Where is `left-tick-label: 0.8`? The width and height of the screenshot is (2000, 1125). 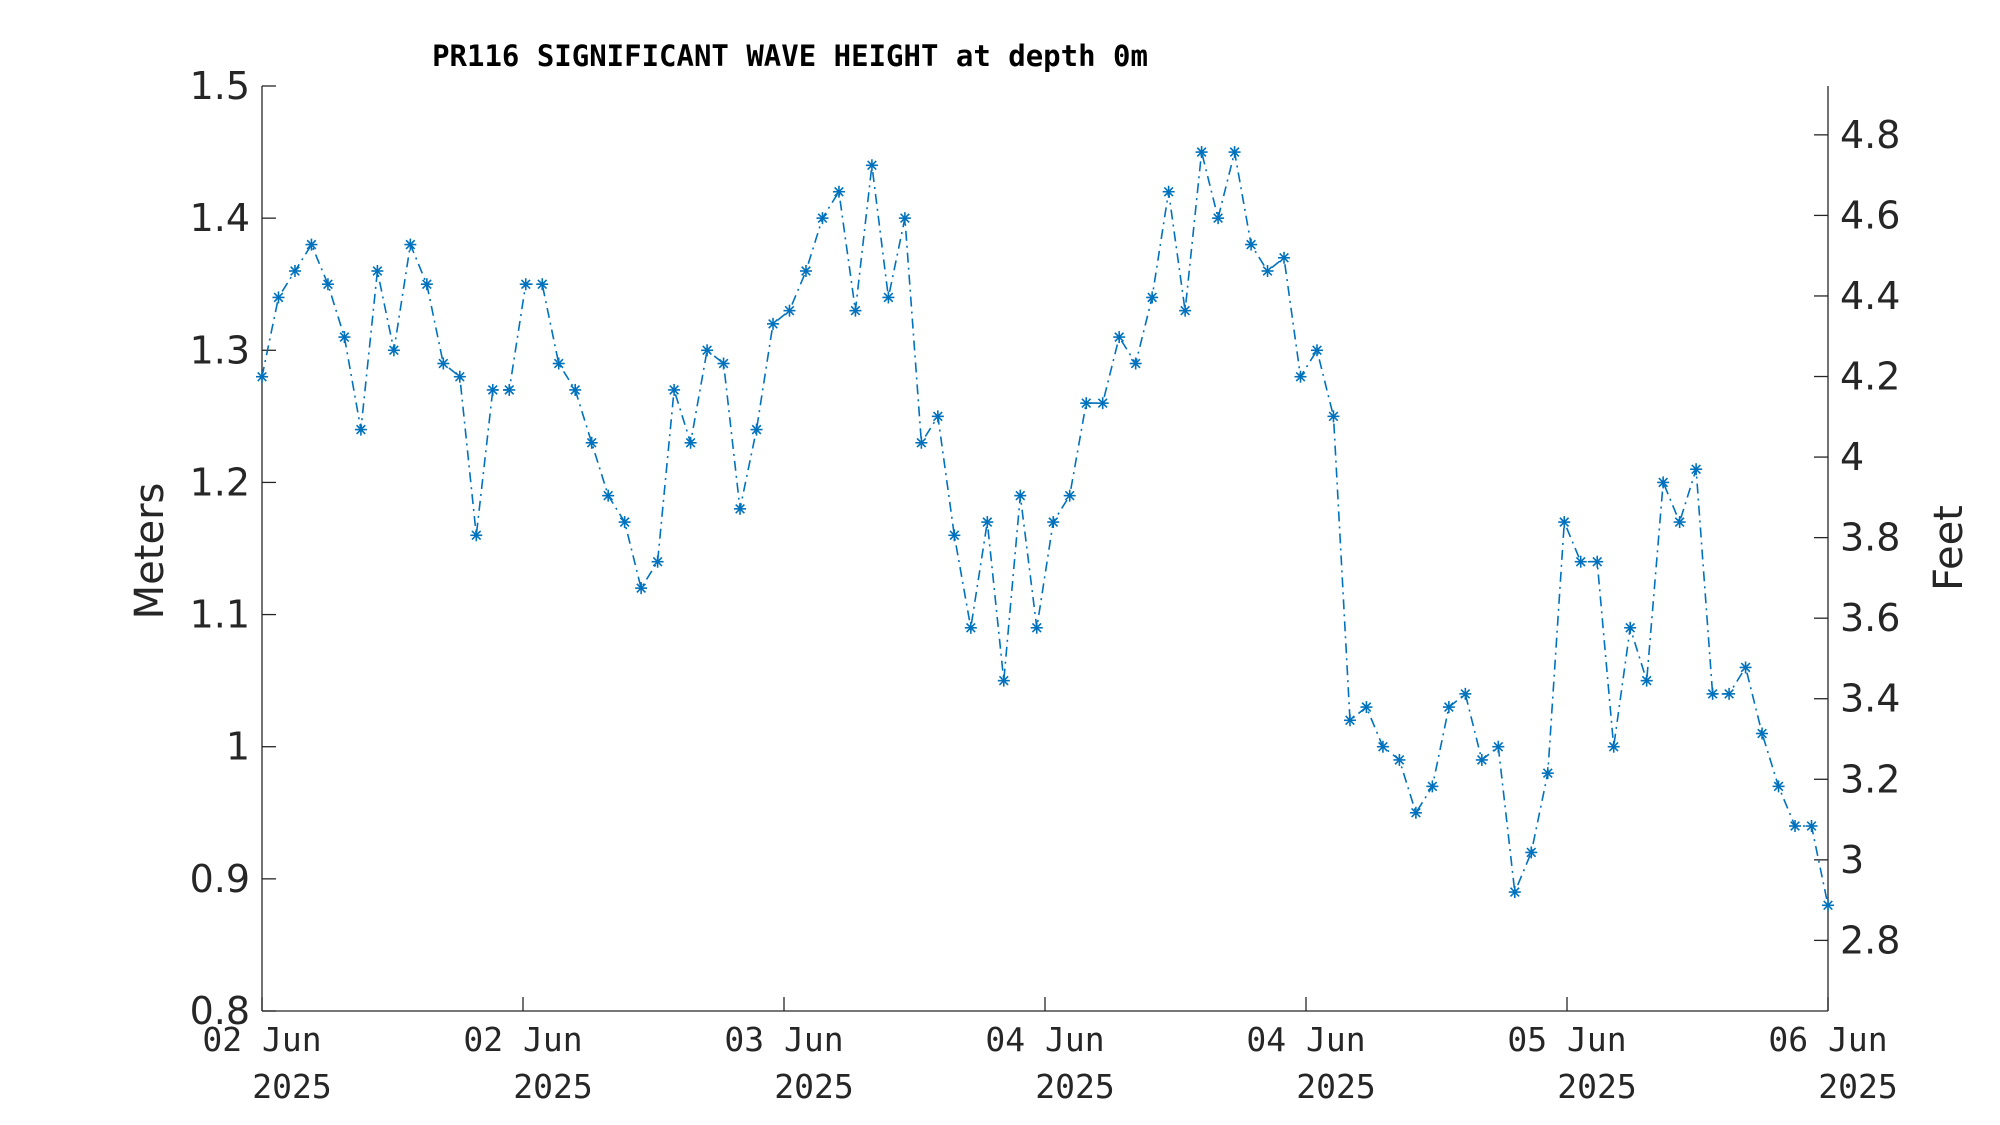 left-tick-label: 0.8 is located at coordinates (220, 1011).